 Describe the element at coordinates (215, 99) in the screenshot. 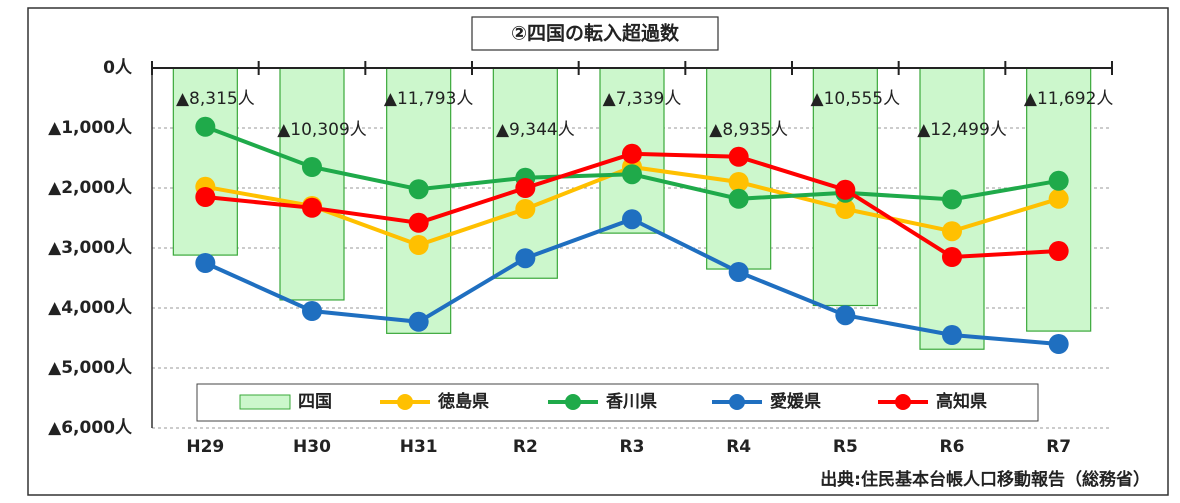

I see `data-label: ▲8,315人` at that location.